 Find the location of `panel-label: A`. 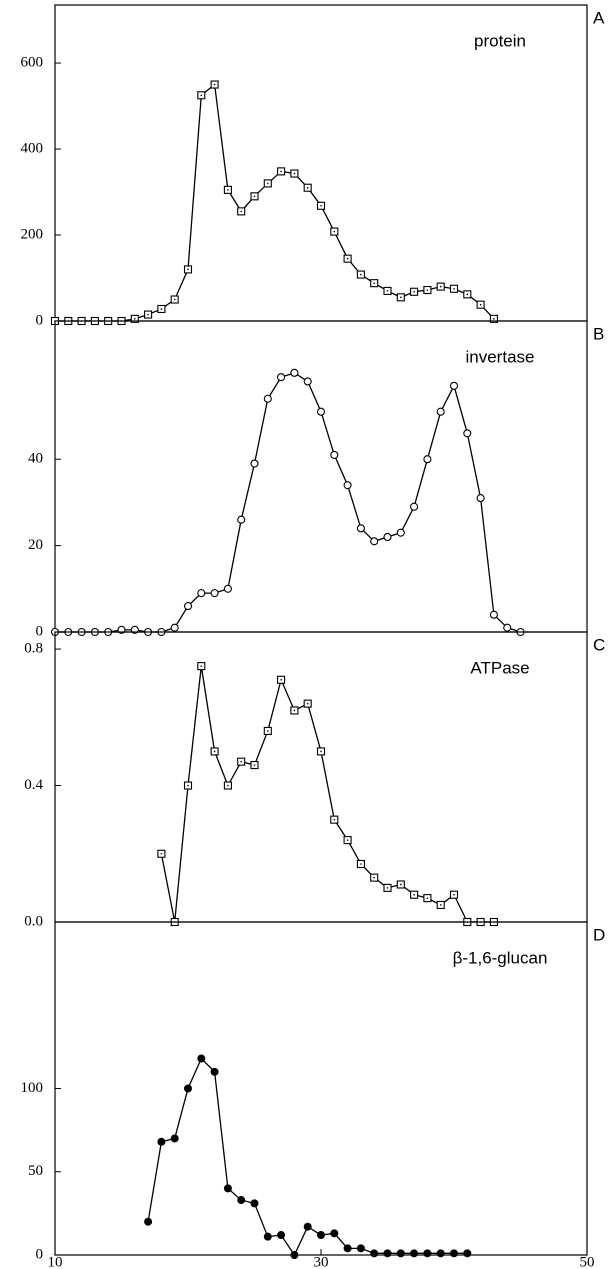

panel-label: A is located at coordinates (599, 17).